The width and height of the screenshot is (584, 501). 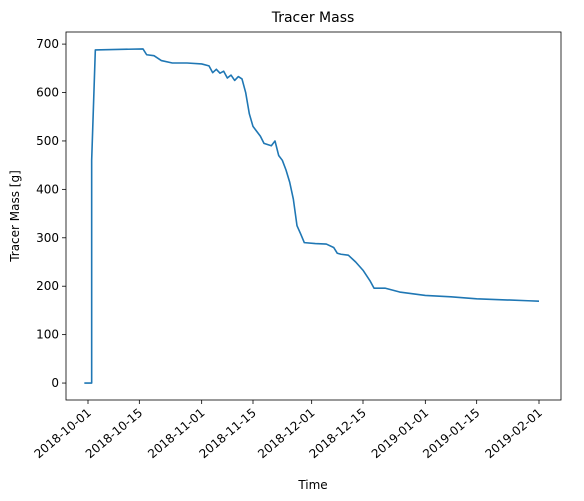 What do you see at coordinates (47, 286) in the screenshot?
I see `y-tick-label: 200` at bounding box center [47, 286].